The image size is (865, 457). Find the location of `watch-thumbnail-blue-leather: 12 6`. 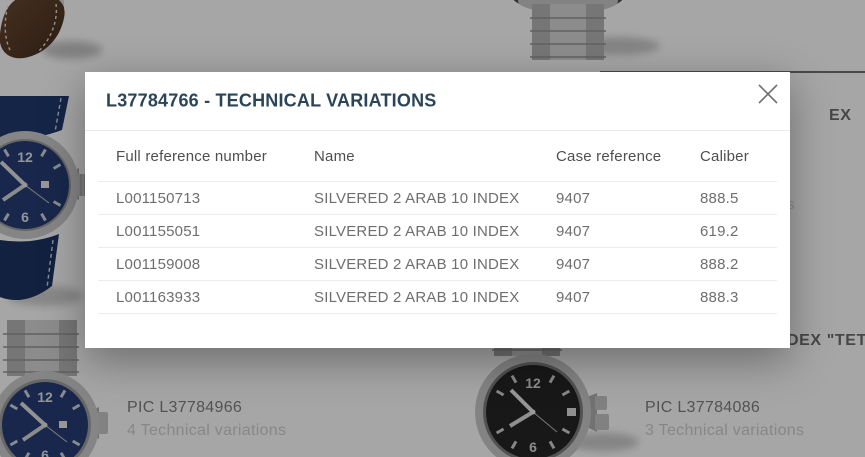

watch-thumbnail-blue-leather: 12 6 is located at coordinates (44, 201).